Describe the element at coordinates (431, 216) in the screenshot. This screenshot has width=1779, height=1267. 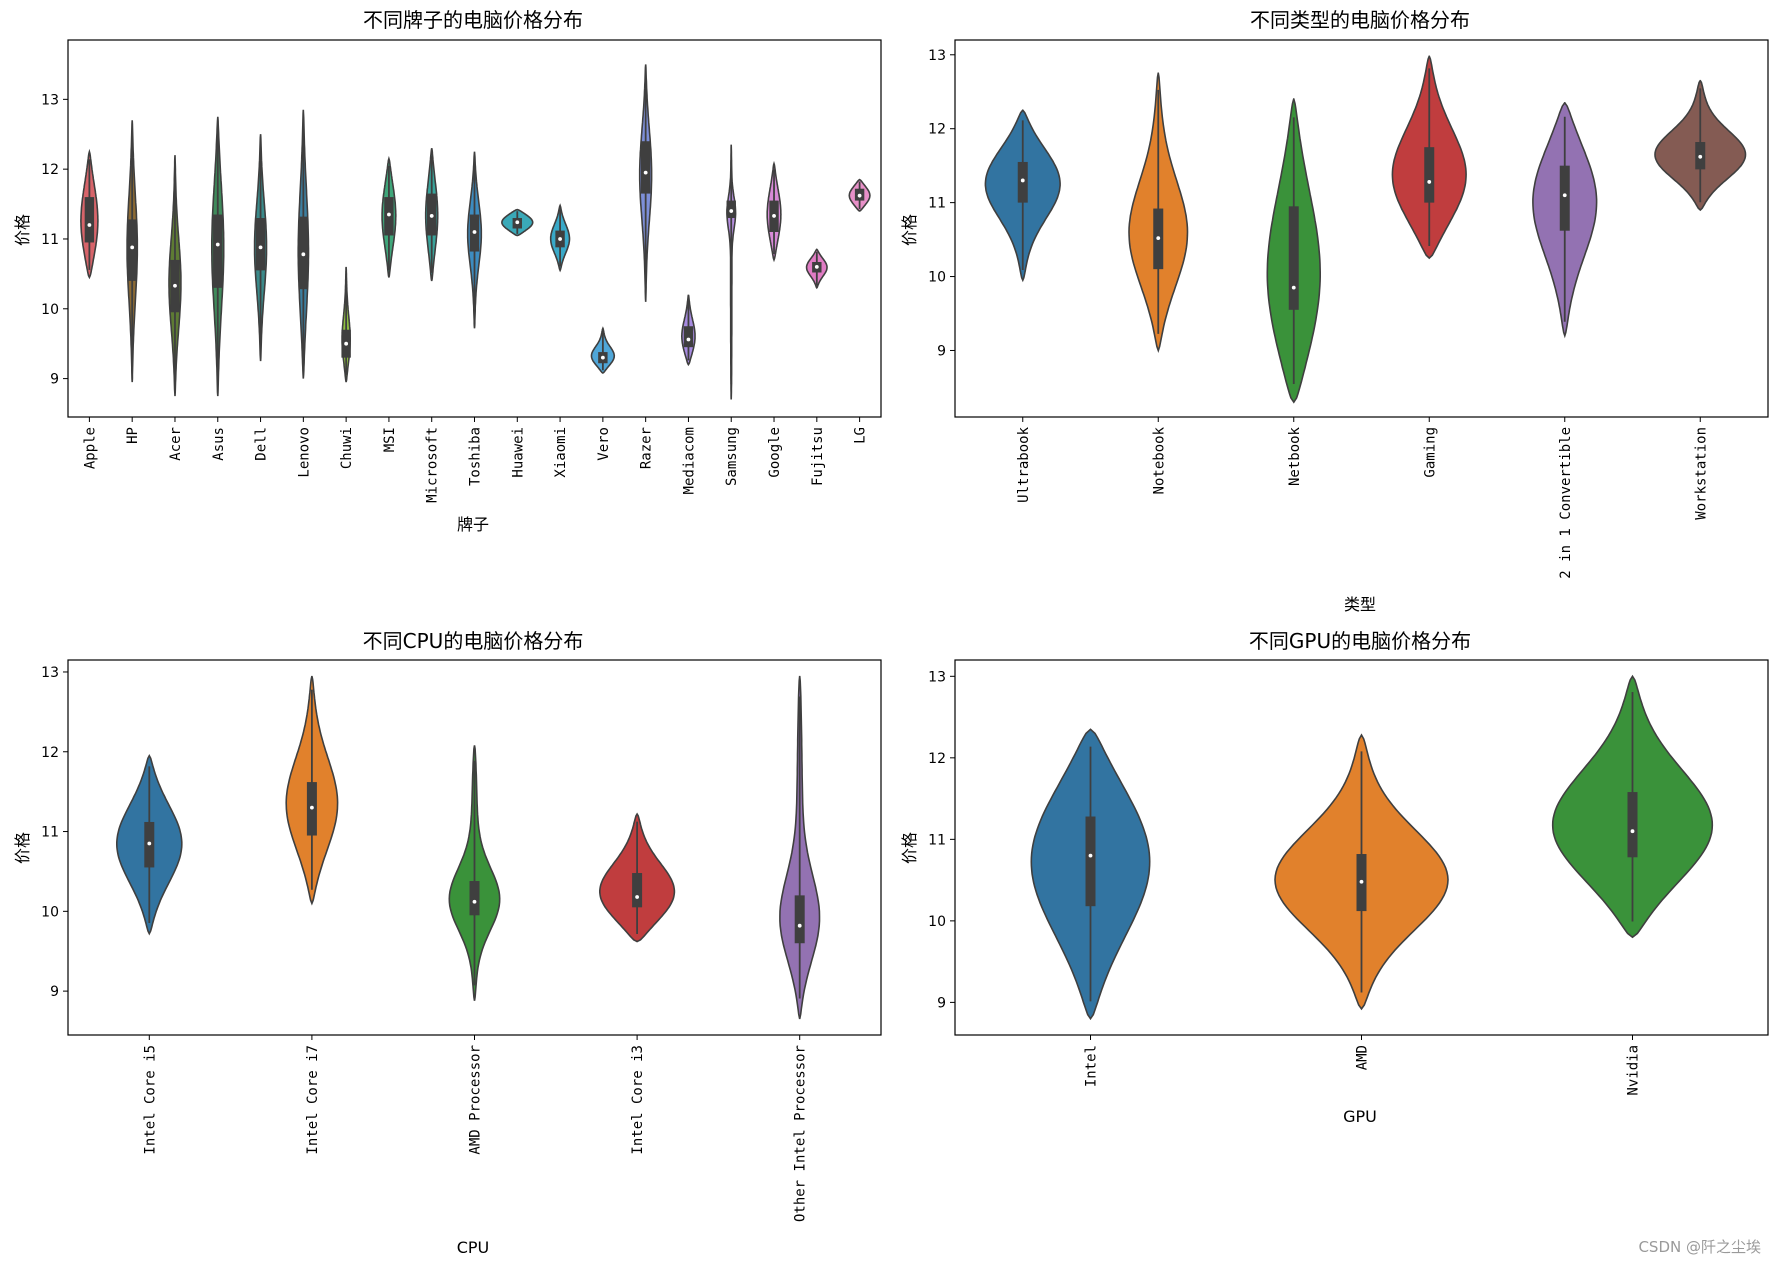
I see `median-microsoft` at that location.